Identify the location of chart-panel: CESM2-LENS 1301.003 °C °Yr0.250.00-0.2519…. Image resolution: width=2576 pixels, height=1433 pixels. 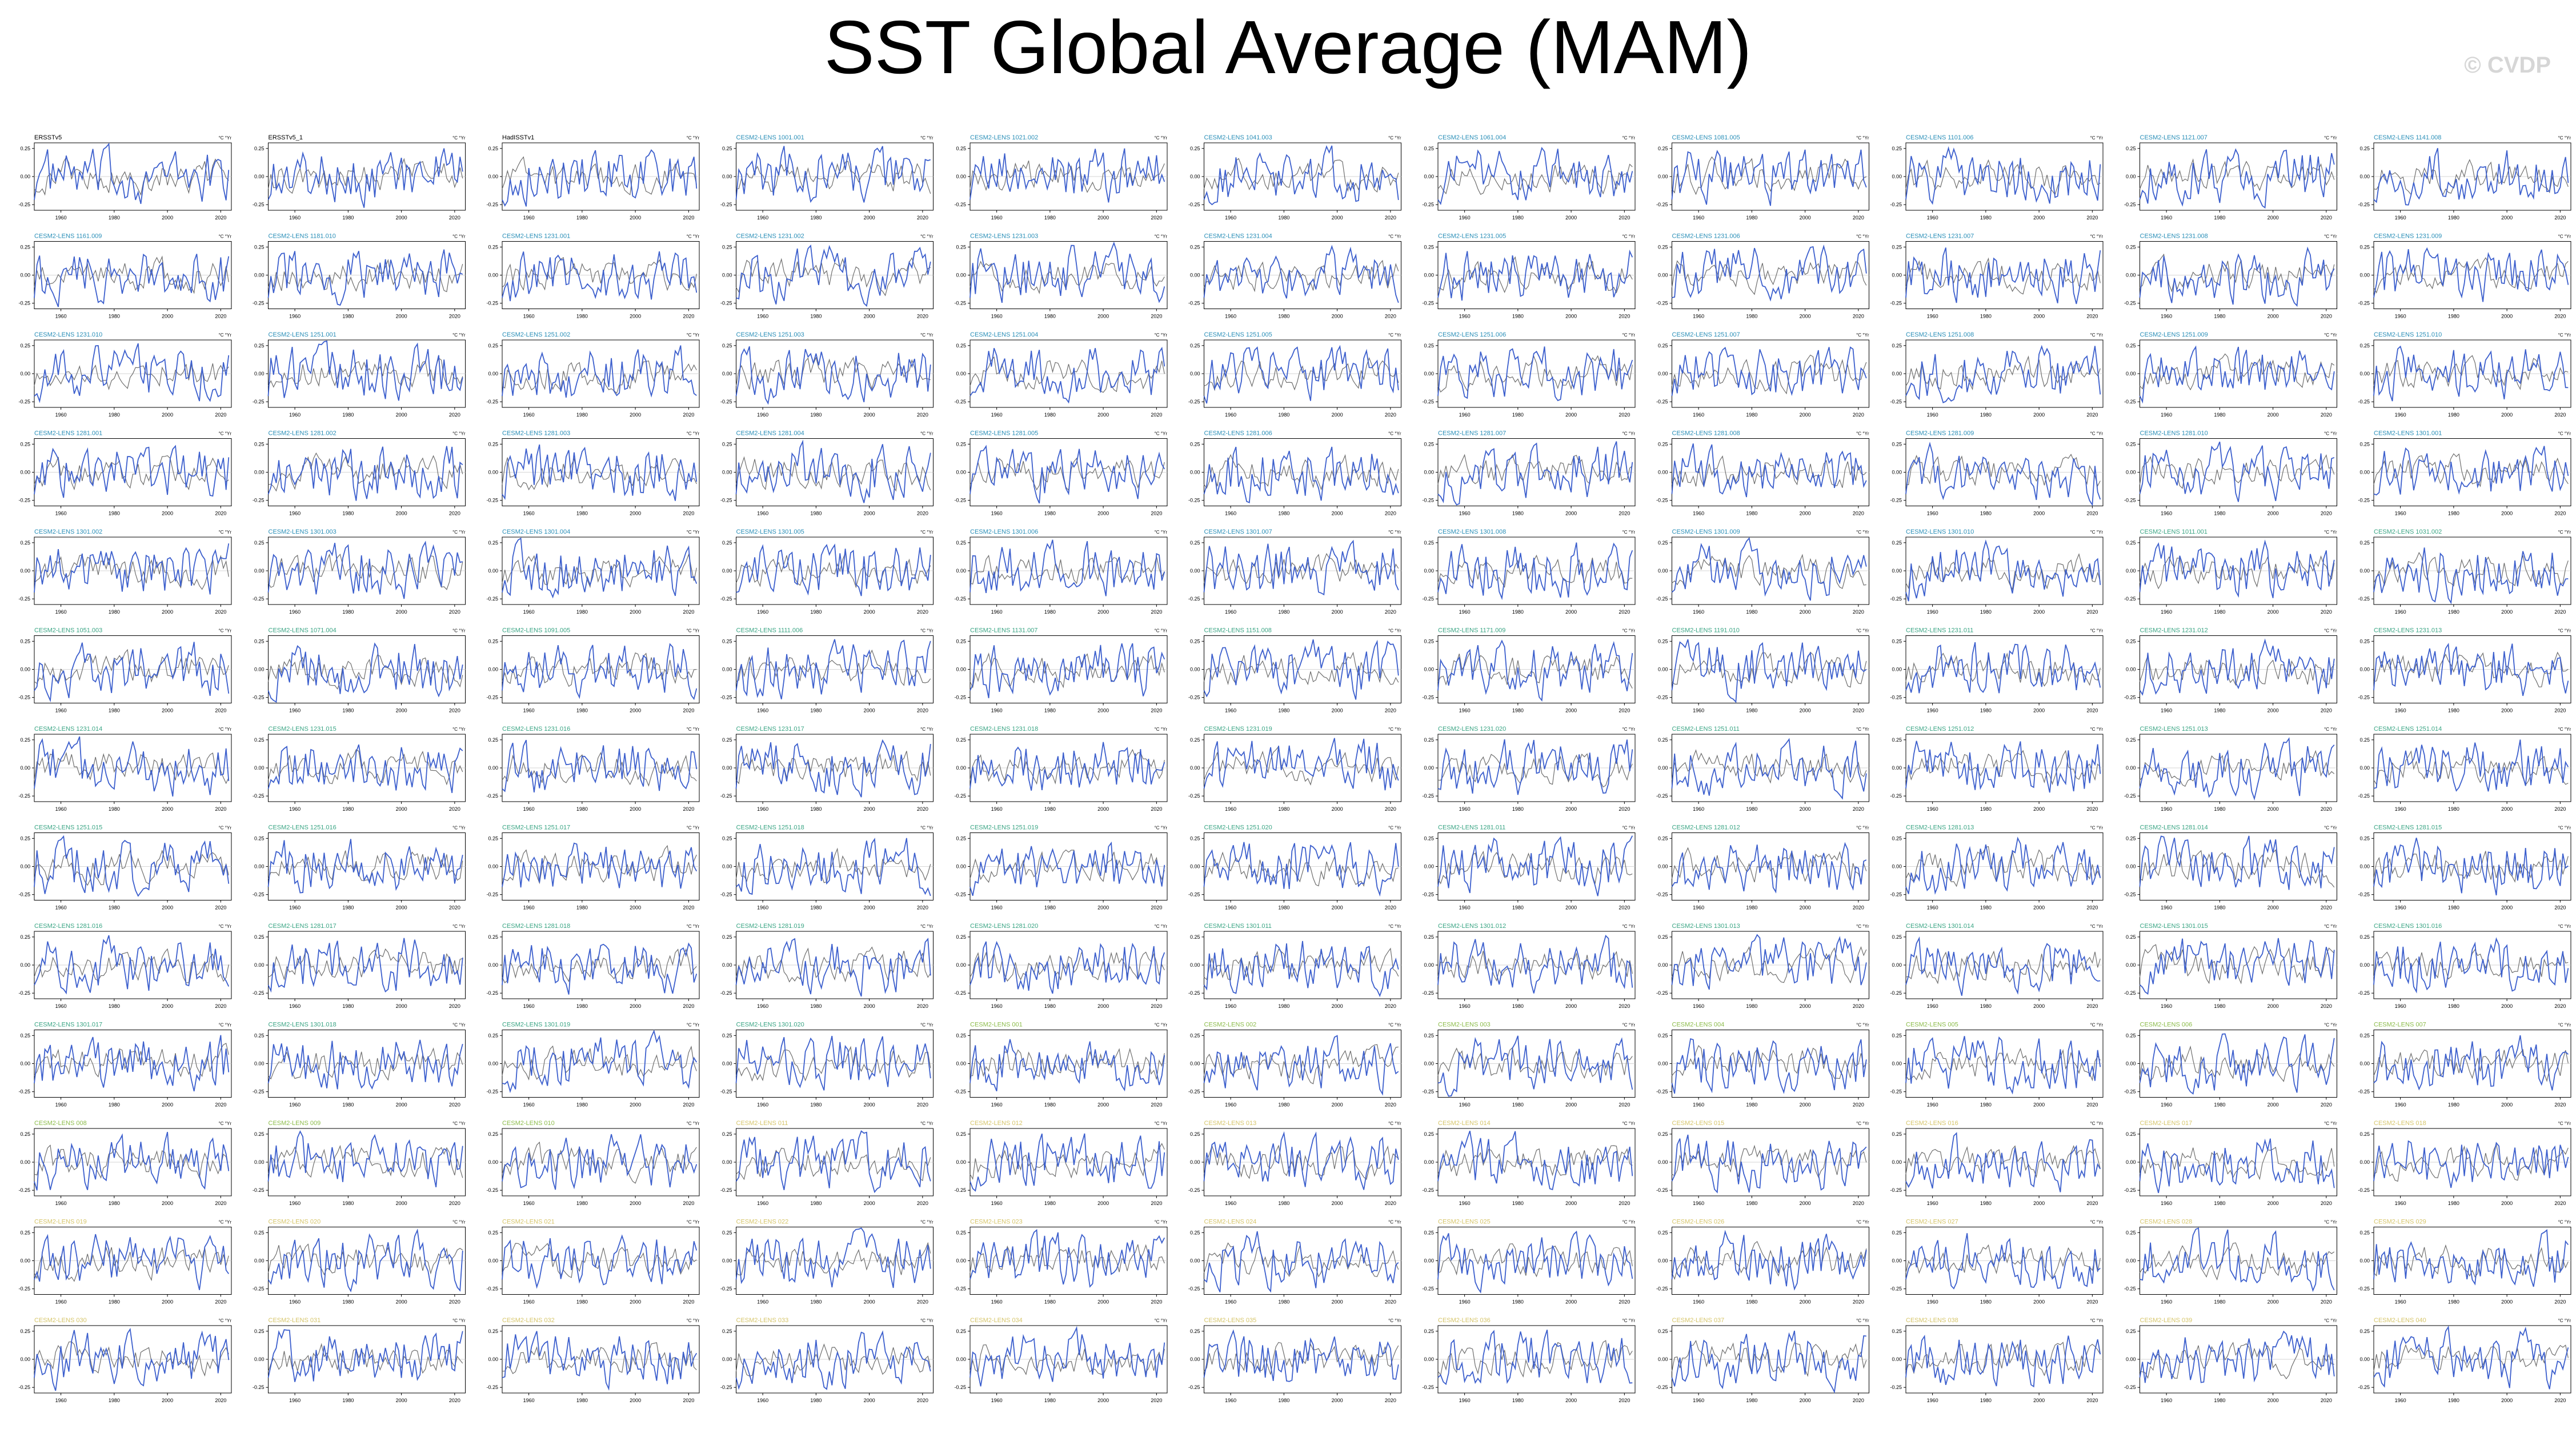
(359, 572).